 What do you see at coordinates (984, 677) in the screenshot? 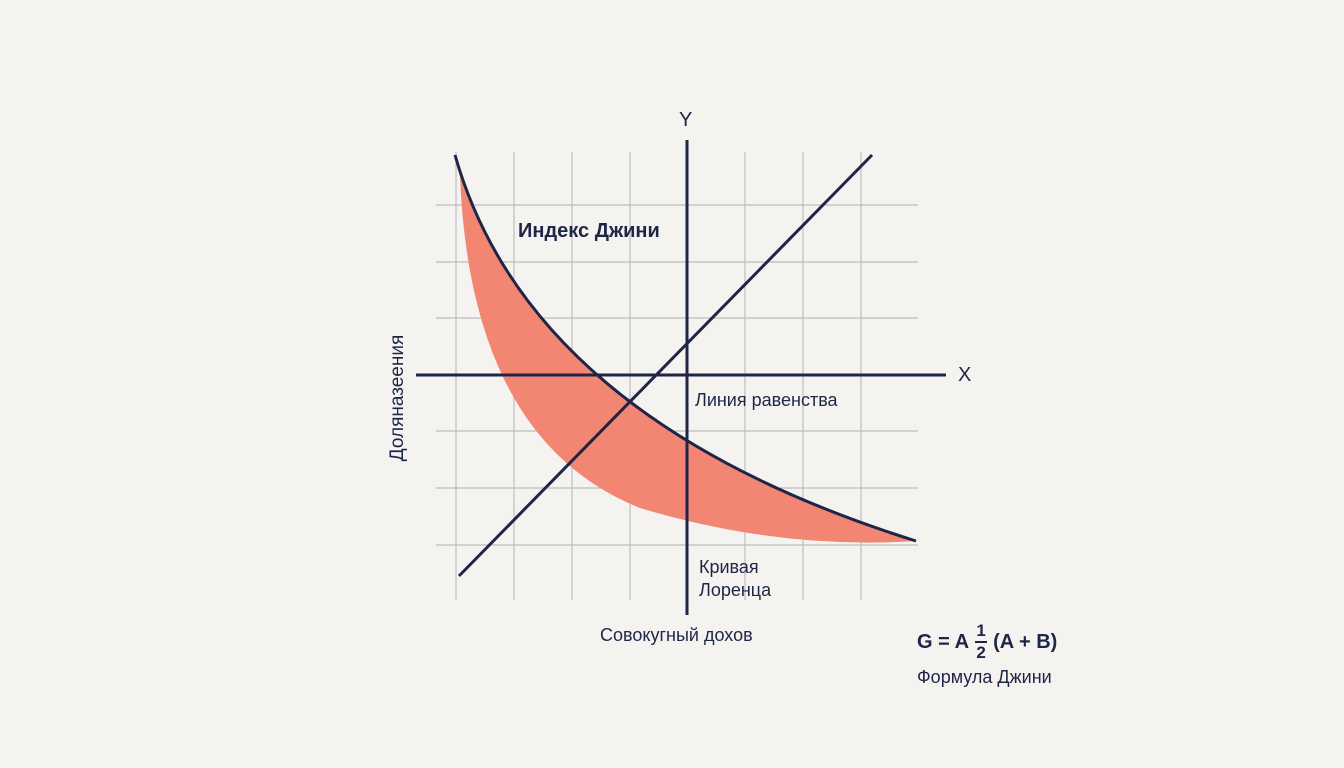
I see `formula-caption: Формула Джини` at bounding box center [984, 677].